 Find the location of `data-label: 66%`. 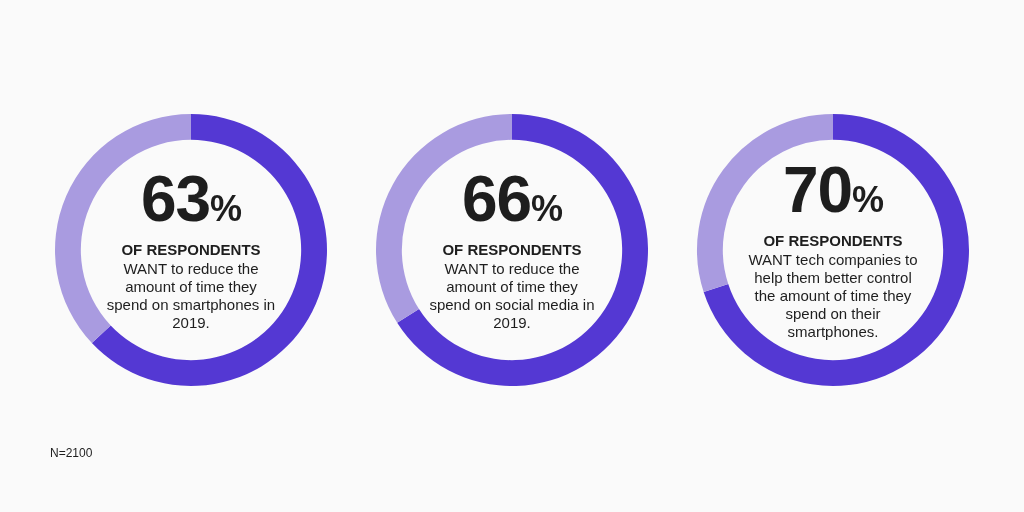

data-label: 66% is located at coordinates (512, 199).